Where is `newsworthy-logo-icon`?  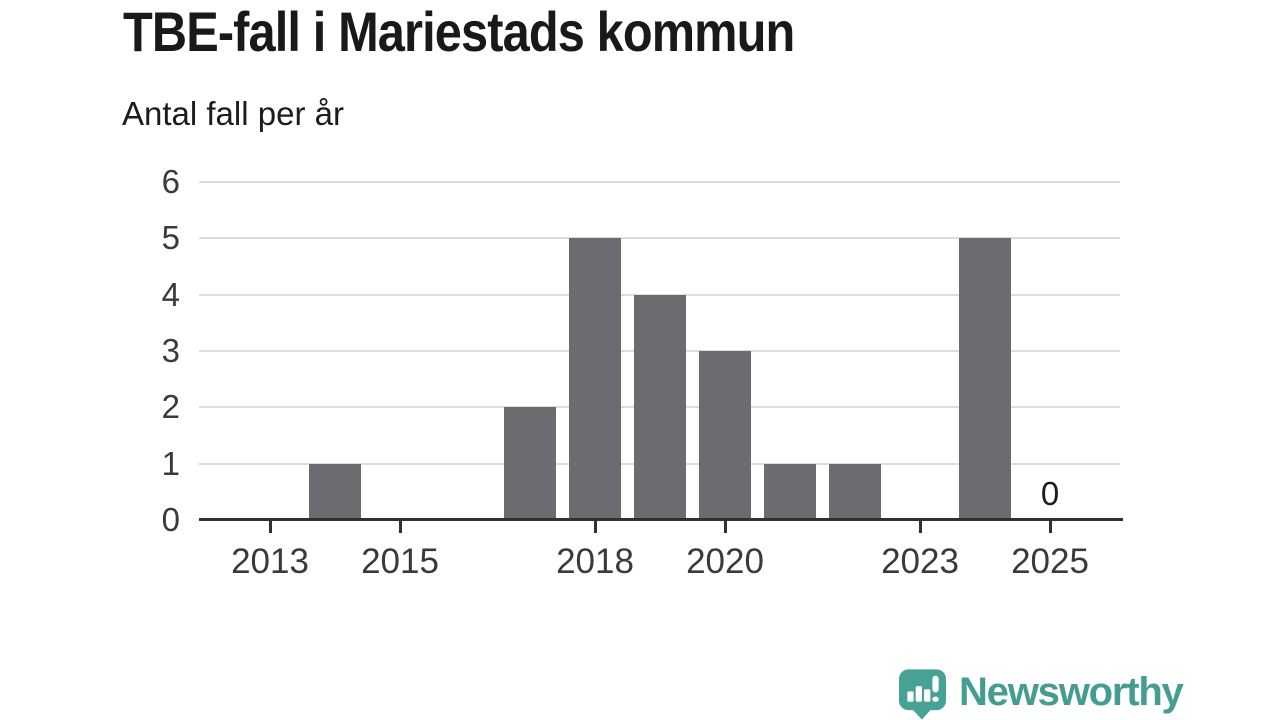
newsworthy-logo-icon is located at coordinates (922, 694).